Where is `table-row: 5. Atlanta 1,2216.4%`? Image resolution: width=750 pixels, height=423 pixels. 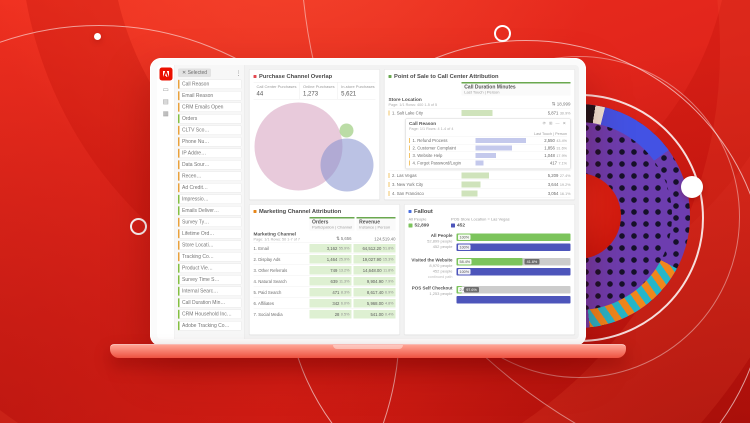
table-row: 5. Atlanta 1,2216.4% is located at coordinates (479, 198).